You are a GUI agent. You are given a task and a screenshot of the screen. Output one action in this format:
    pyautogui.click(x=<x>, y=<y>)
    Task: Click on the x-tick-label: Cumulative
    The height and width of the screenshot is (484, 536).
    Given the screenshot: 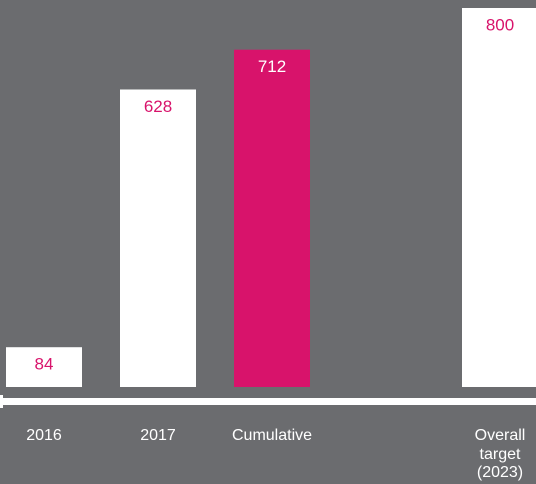 What is the action you would take?
    pyautogui.click(x=272, y=435)
    